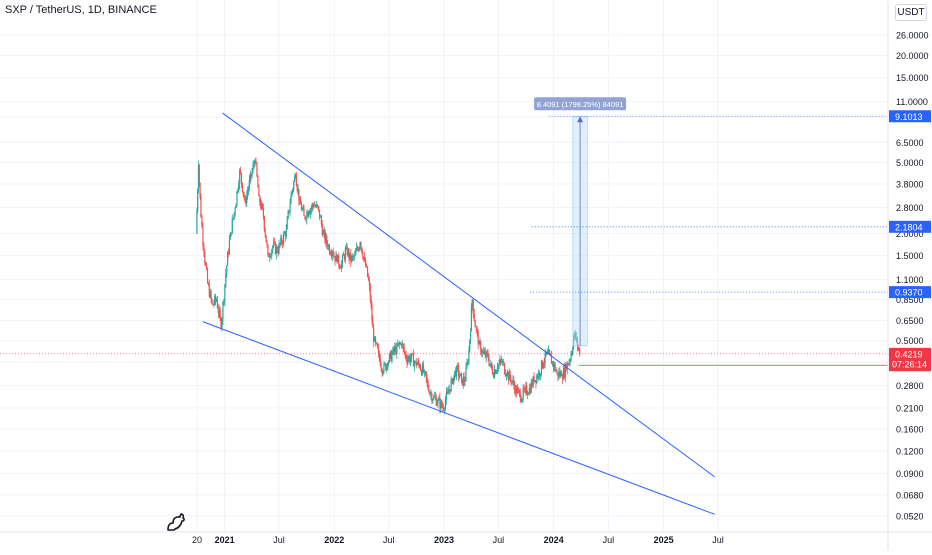 The image size is (932, 555). What do you see at coordinates (910, 386) in the screenshot?
I see `y-tick-label: 0.2800` at bounding box center [910, 386].